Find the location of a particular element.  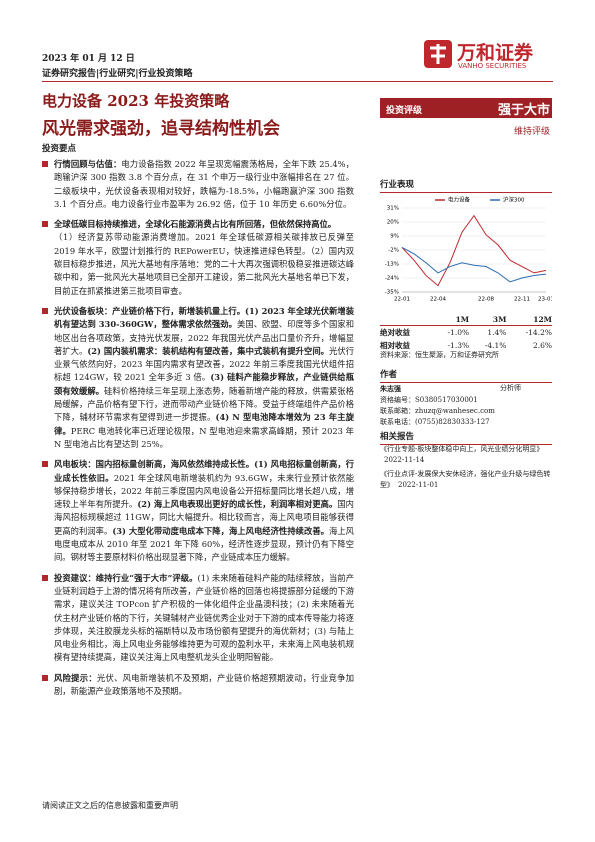

table-header: 1M 3M 12M is located at coordinates (466, 320).